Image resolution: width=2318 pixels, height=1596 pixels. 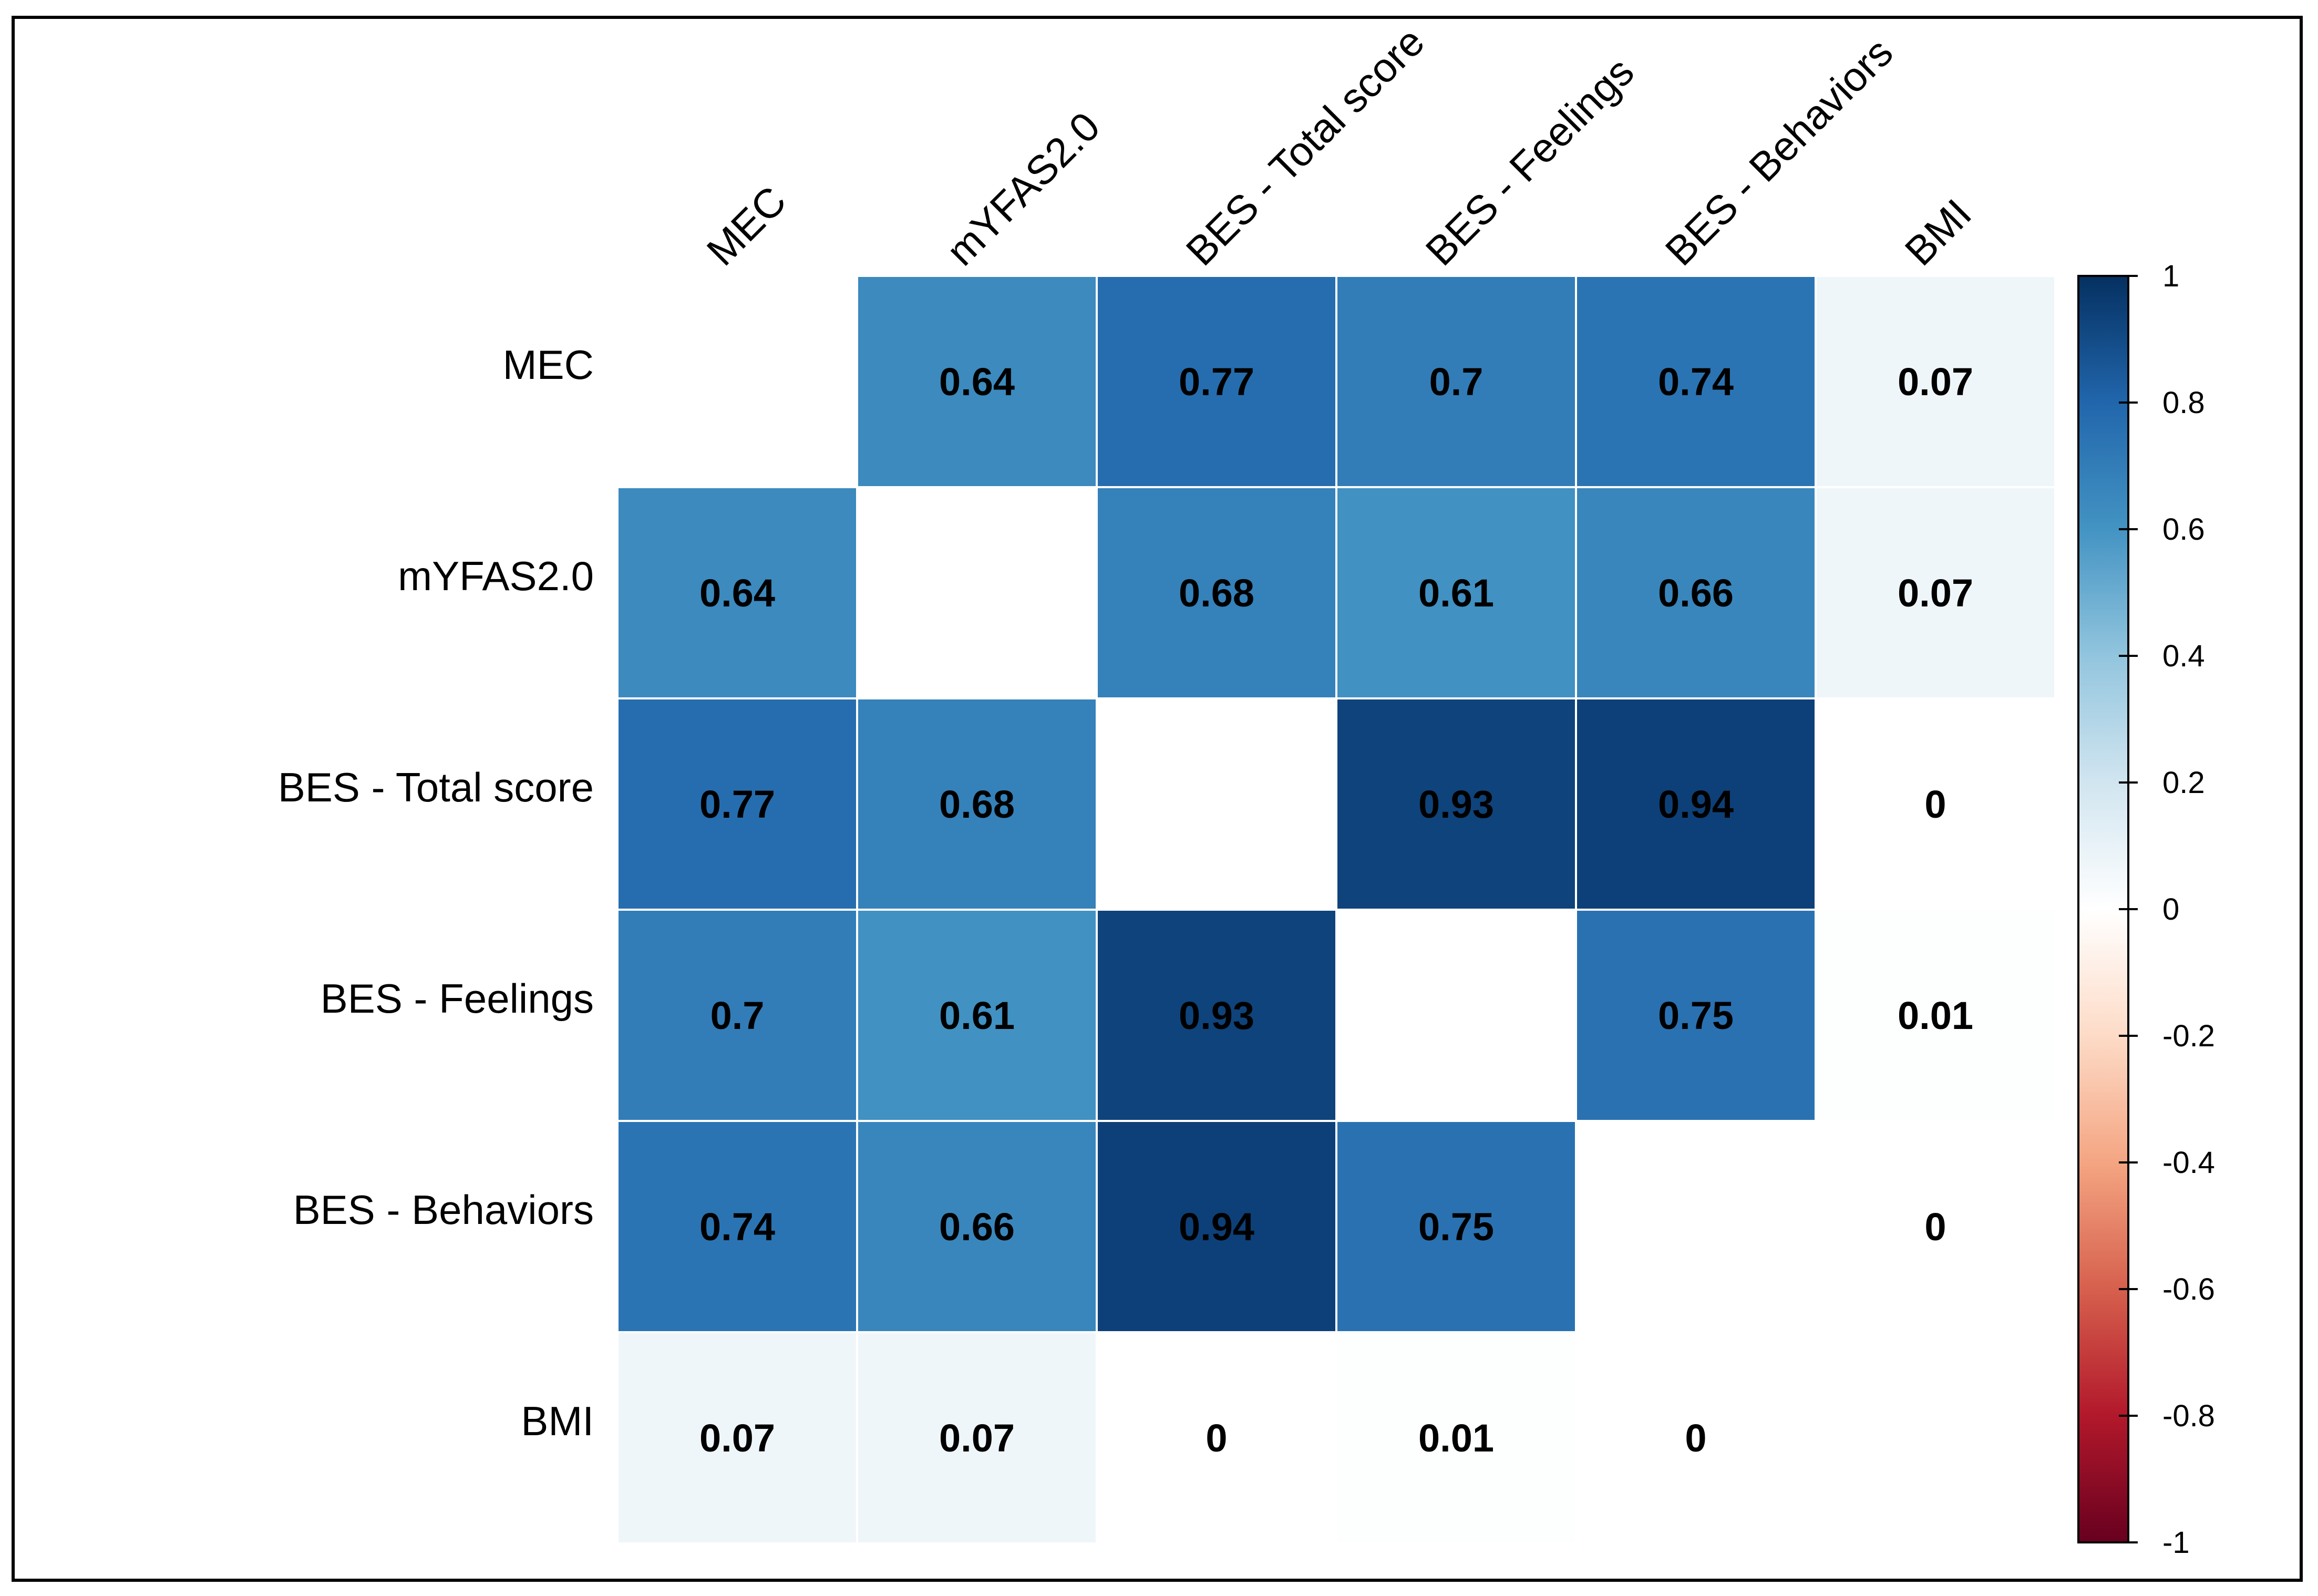 What do you see at coordinates (2170, 276) in the screenshot?
I see `colorbar-tick-label: 1` at bounding box center [2170, 276].